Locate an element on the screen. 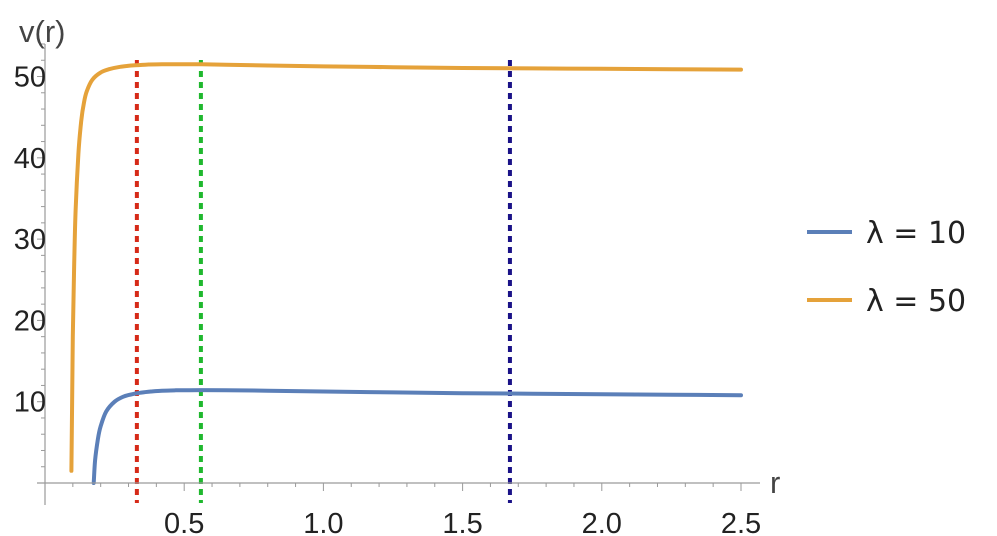 The image size is (997, 536). x-tick-label: 1.5 is located at coordinates (462, 522).